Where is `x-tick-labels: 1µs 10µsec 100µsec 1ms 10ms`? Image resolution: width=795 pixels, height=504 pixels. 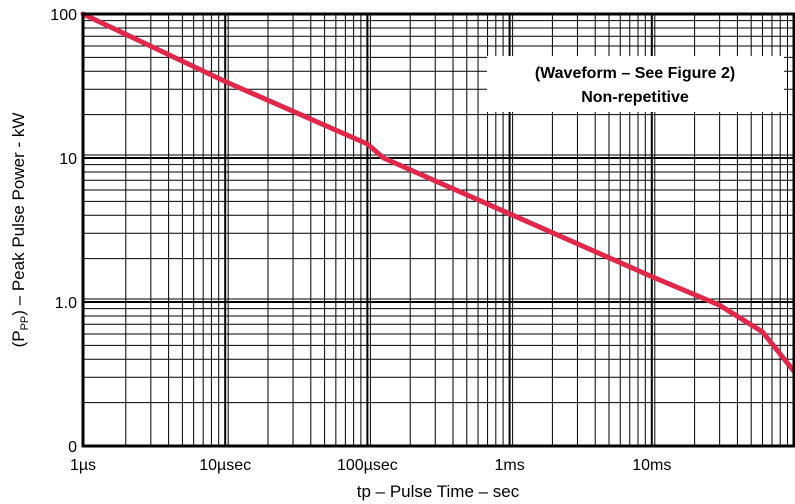 x-tick-labels: 1µs 10µsec 100µsec 1ms 10ms is located at coordinates (370, 465).